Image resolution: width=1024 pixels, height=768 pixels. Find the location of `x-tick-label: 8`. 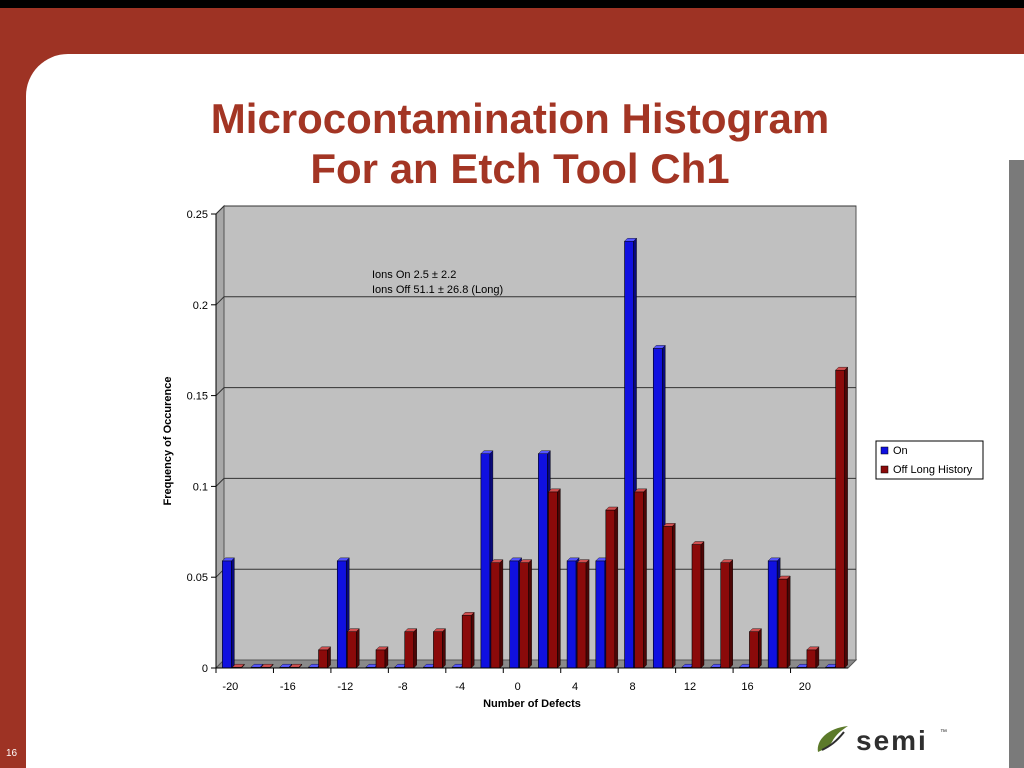

x-tick-label: 8 is located at coordinates (632, 687).